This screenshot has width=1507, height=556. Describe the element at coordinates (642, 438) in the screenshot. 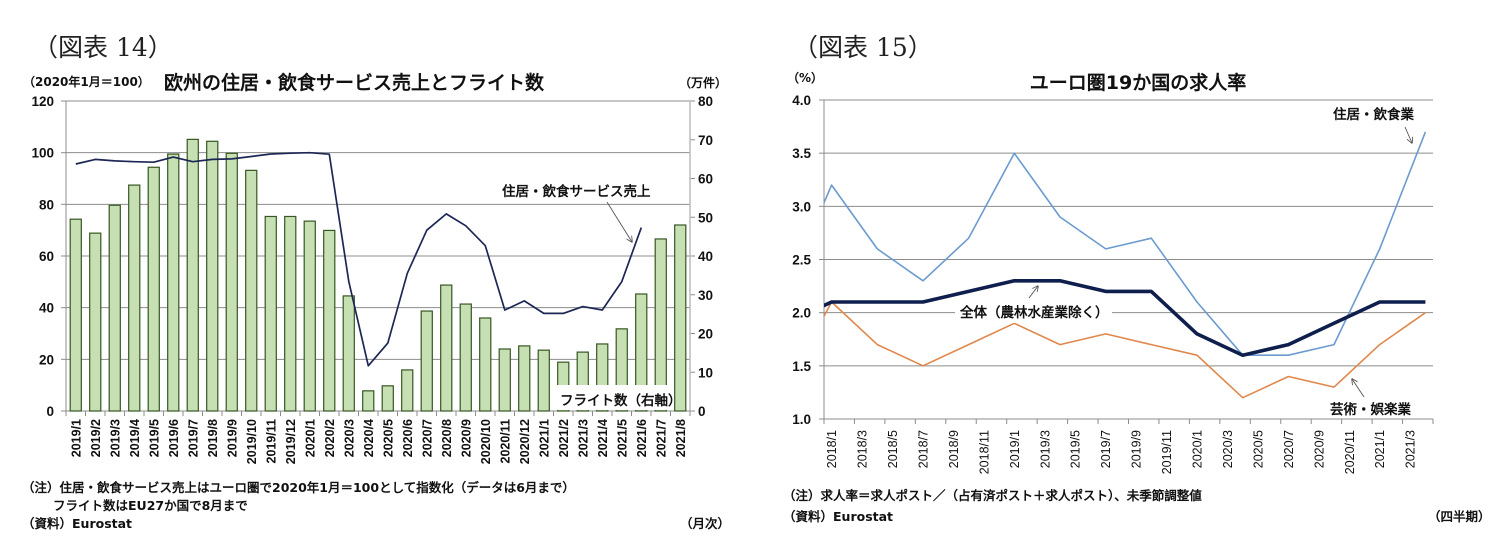

I see `x-tick-label: 2021/6` at that location.